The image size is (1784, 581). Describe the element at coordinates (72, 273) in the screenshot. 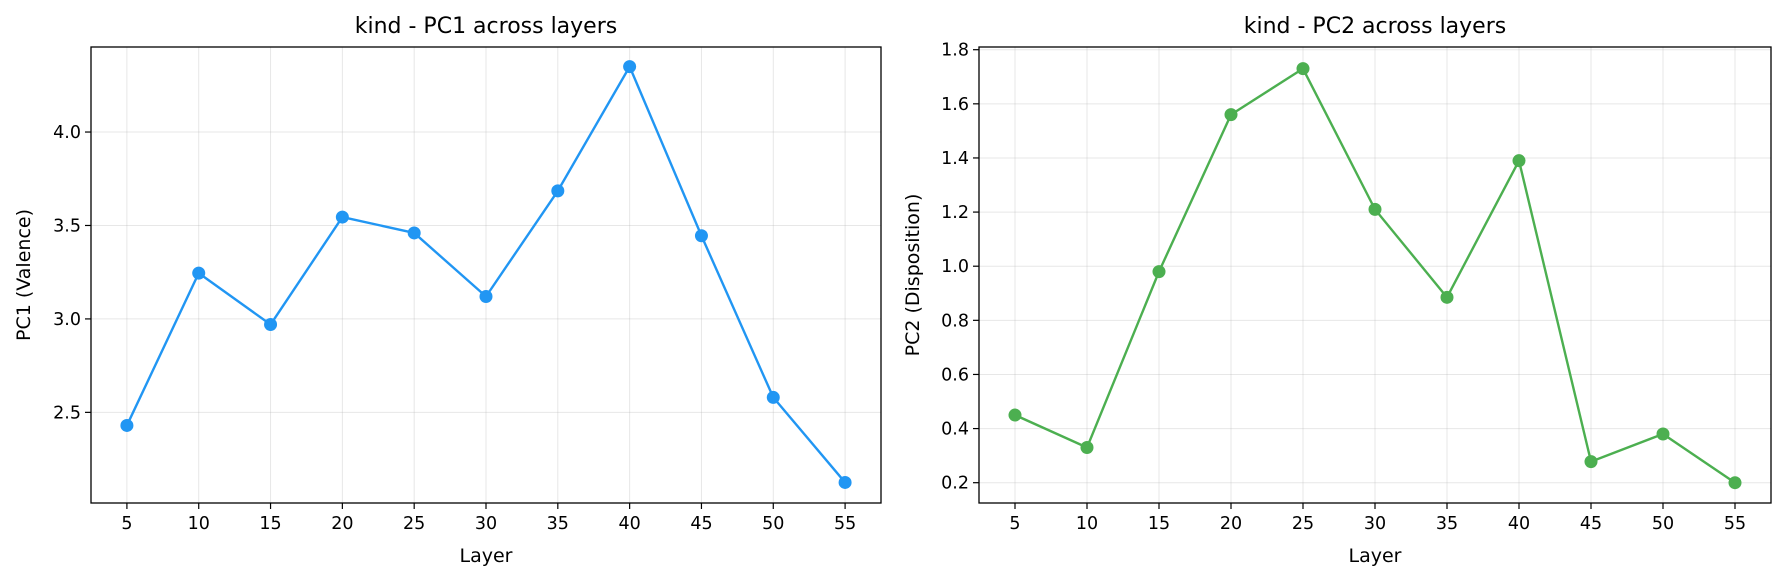

I see `y-axis-ticks: 2.5 3.0 3.5 4.0` at that location.